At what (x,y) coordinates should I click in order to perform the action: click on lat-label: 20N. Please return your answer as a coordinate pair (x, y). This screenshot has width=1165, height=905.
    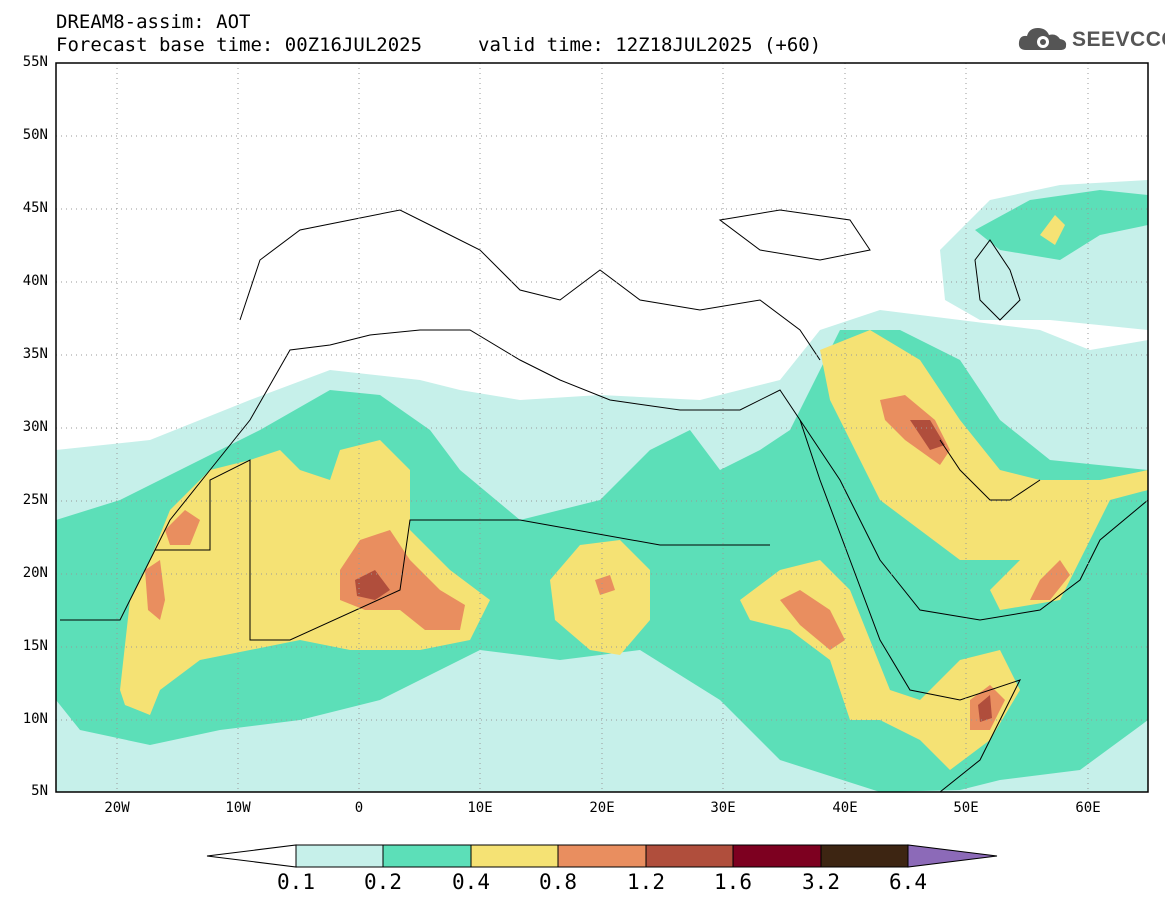
    Looking at the image, I should click on (35, 573).